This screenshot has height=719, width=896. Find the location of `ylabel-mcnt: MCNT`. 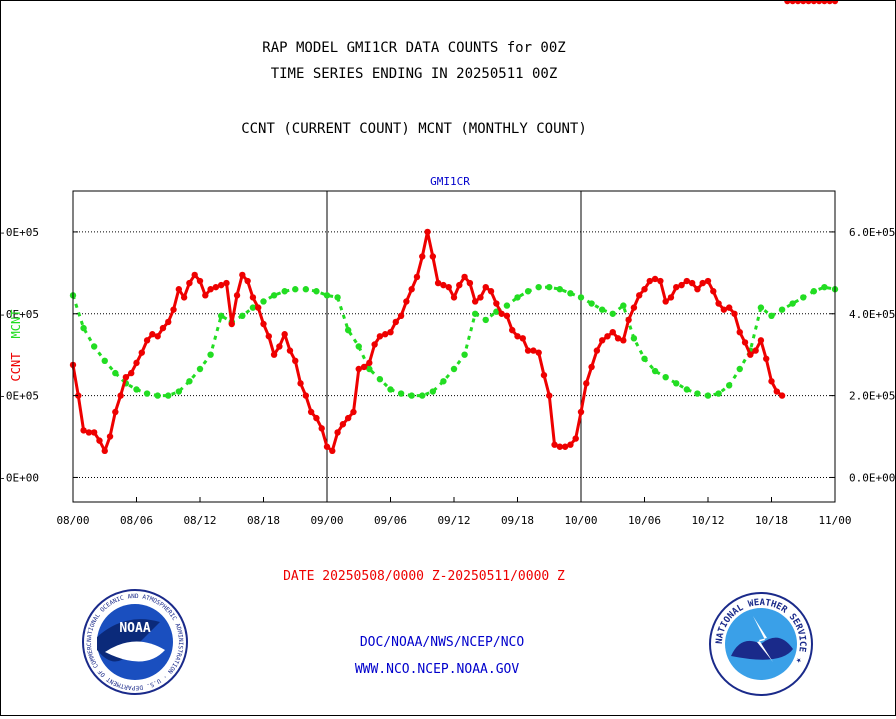

ylabel-mcnt: MCNT is located at coordinates (16, 324).